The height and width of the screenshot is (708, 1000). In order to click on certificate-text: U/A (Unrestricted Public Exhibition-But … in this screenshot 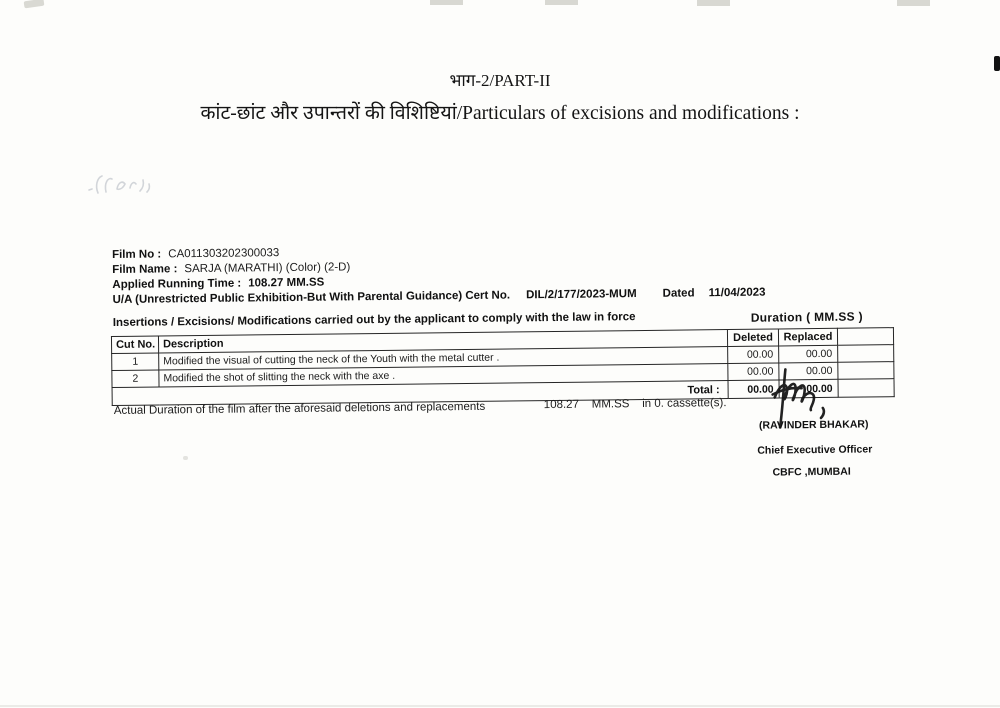, I will do `click(311, 298)`.